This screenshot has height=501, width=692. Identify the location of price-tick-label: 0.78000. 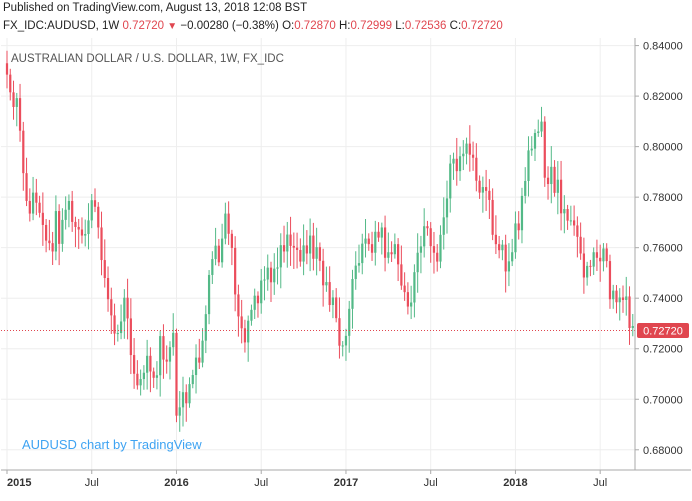
(663, 198).